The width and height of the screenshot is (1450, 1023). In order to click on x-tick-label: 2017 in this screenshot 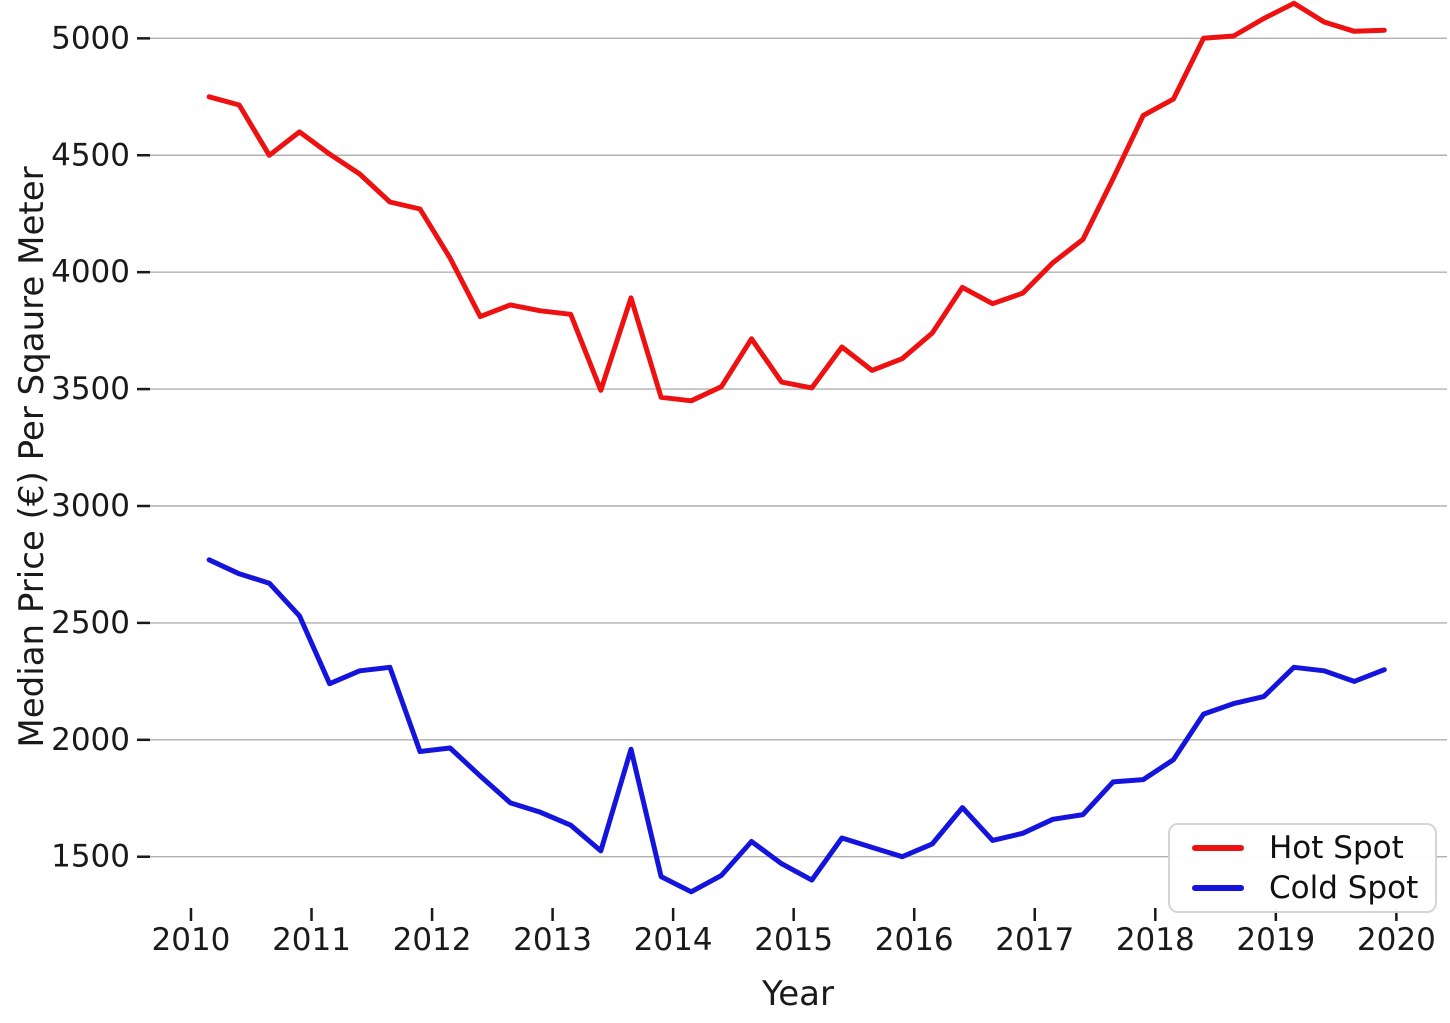, I will do `click(1034, 940)`.